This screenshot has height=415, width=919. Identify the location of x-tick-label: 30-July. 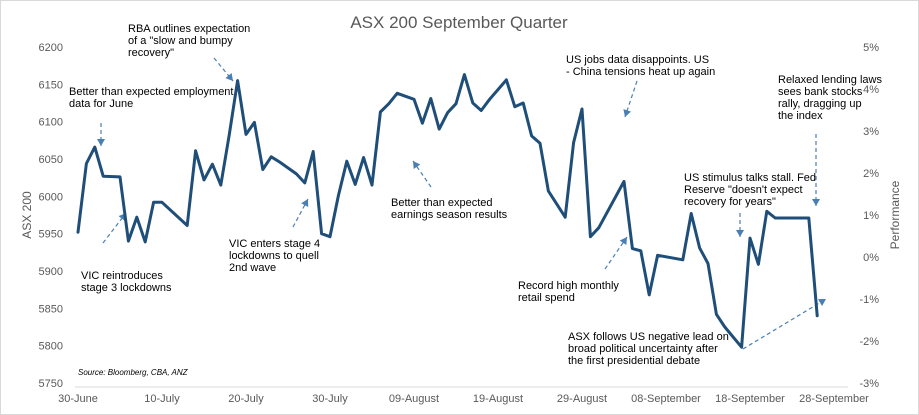
(330, 399).